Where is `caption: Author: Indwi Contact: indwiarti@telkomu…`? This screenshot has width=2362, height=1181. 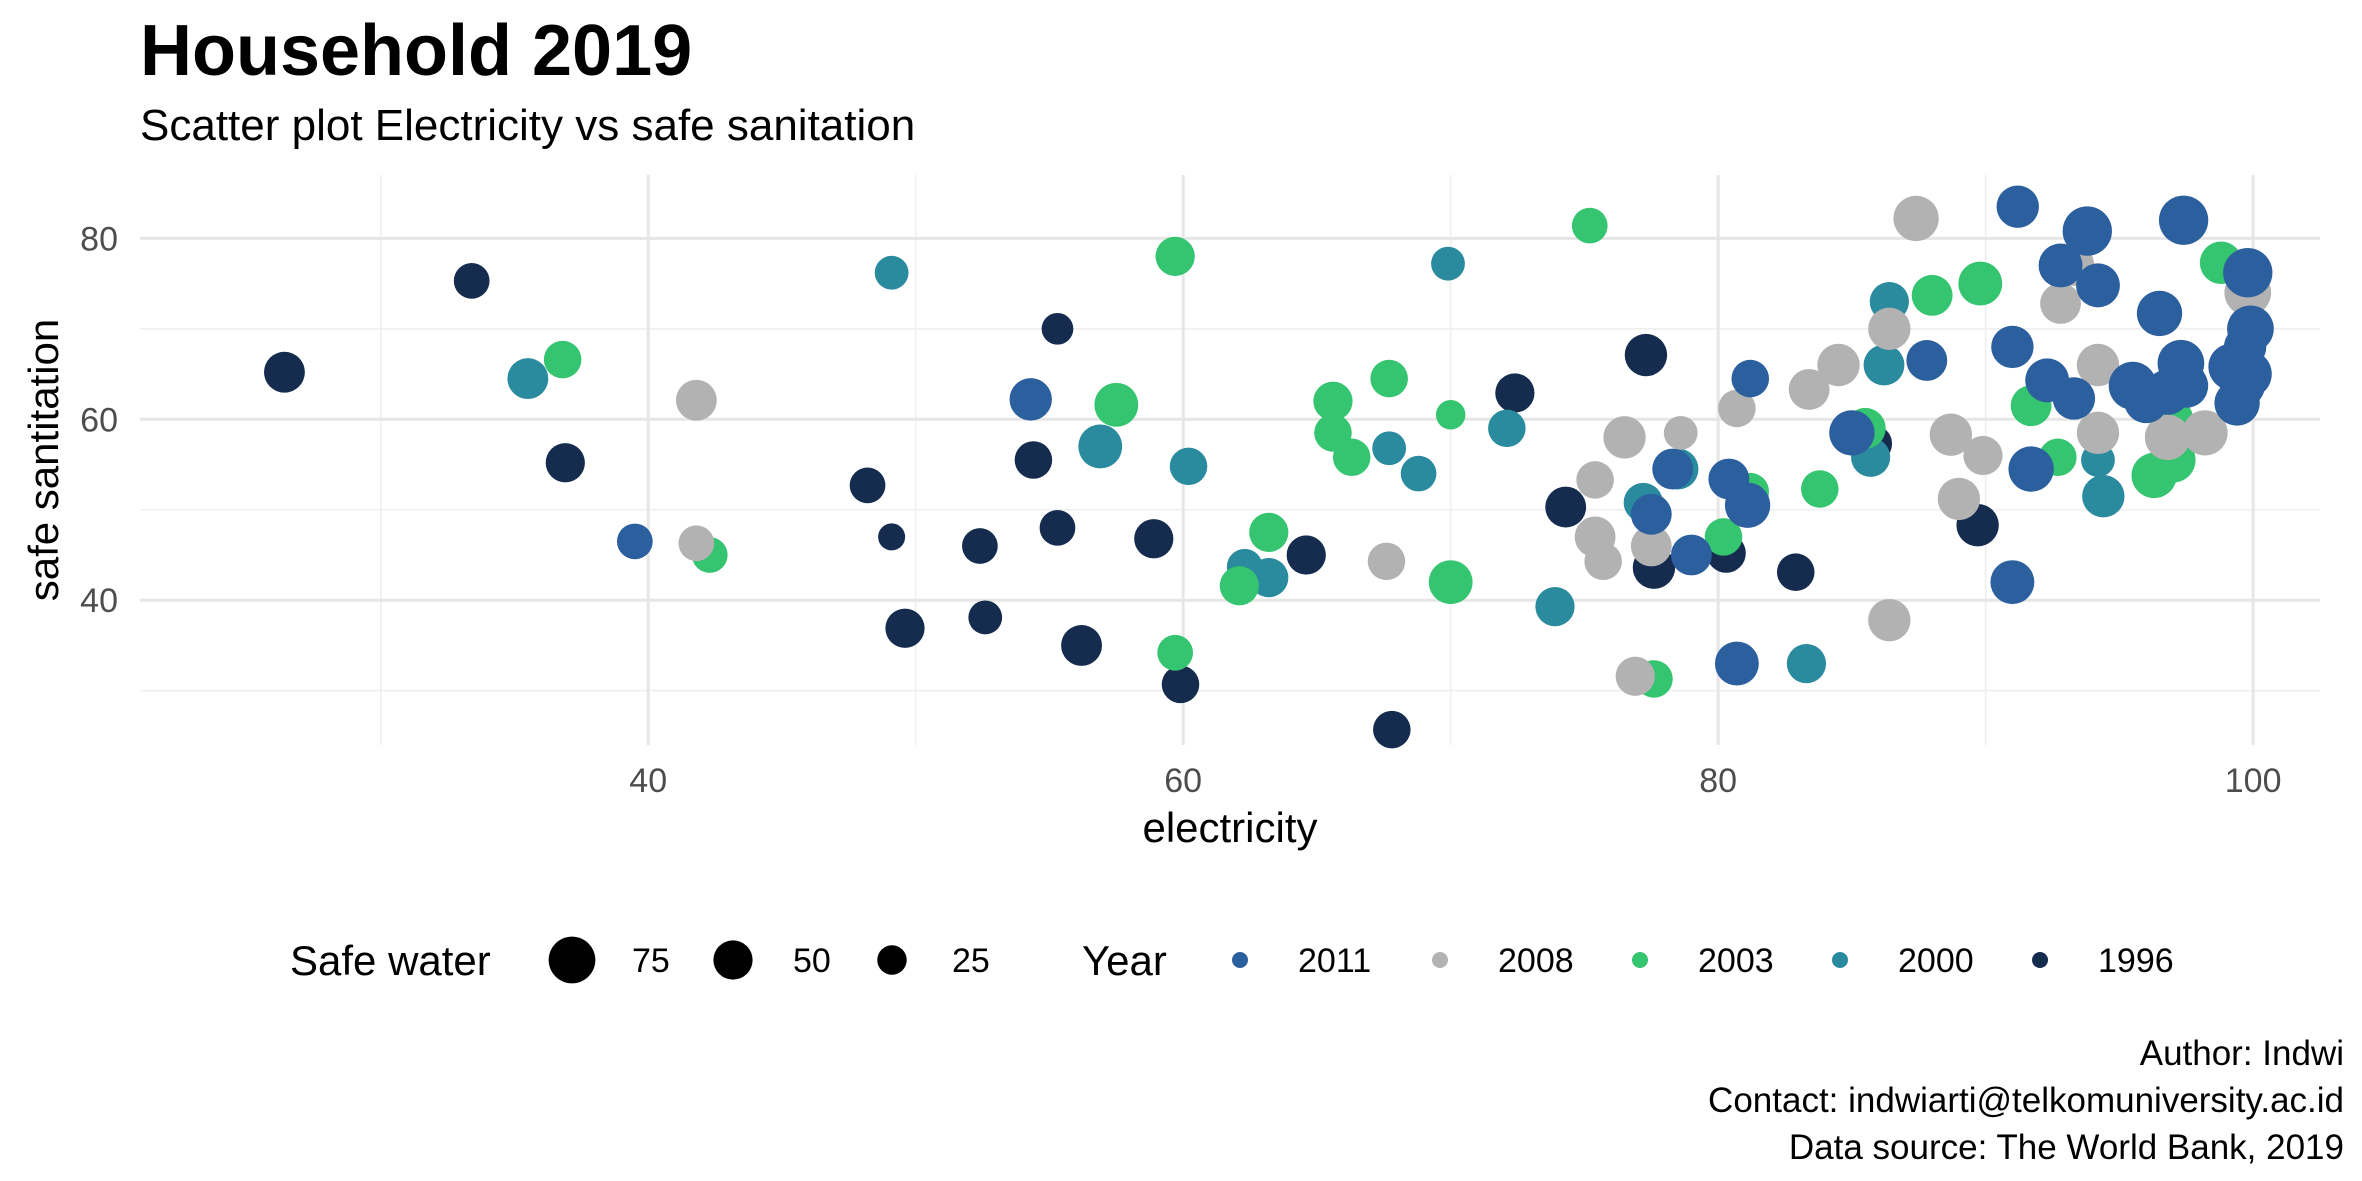 caption: Author: Indwi Contact: indwiarti@telkomu… is located at coordinates (2026, 1100).